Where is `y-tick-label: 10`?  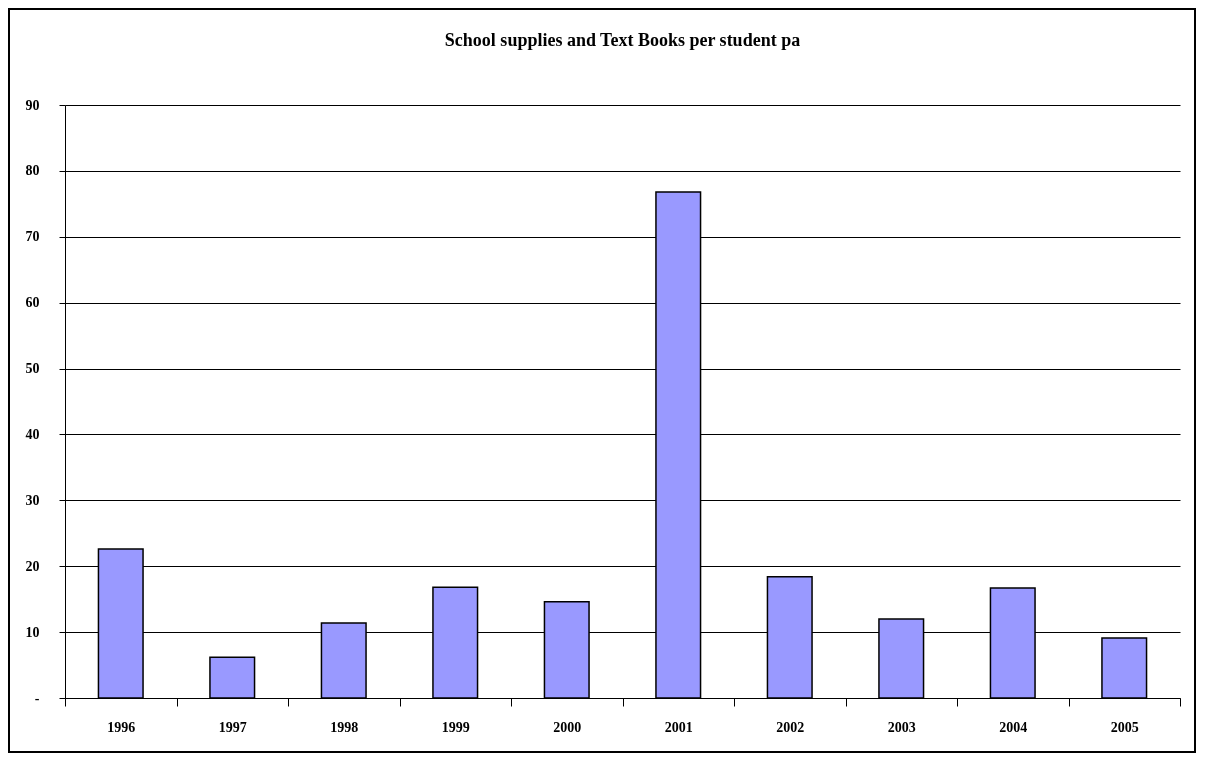 y-tick-label: 10 is located at coordinates (32, 632).